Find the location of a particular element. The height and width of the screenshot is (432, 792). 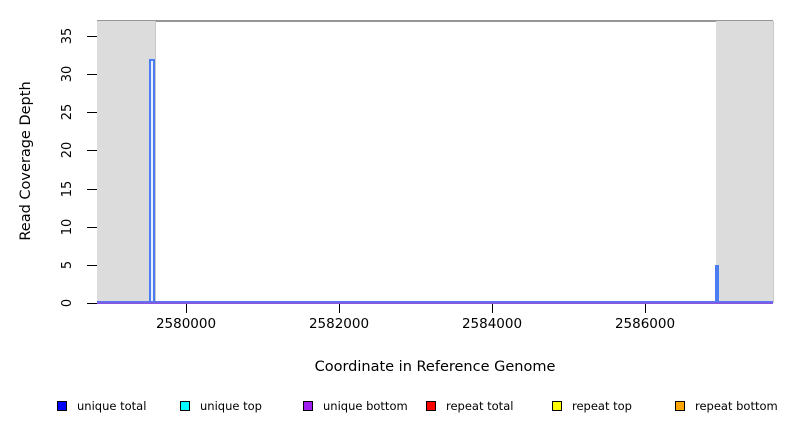

y-axis-label: Read Coverage Depth is located at coordinates (26, 161).